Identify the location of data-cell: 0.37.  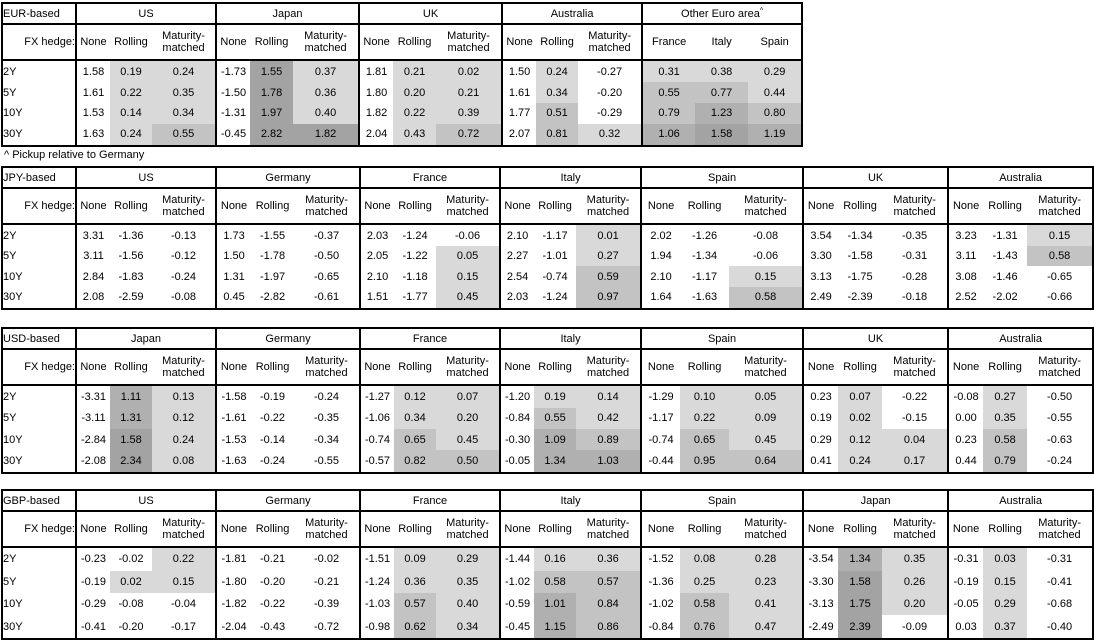
(326, 71).